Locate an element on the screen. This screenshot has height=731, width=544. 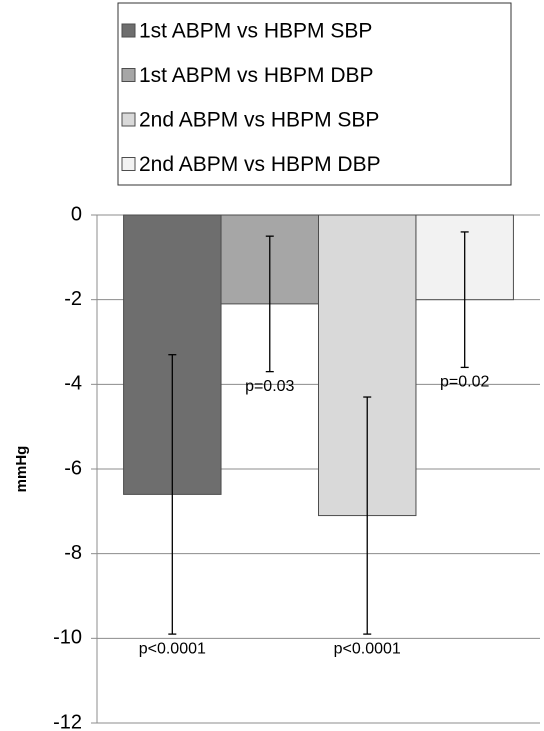
y-tick-label: -6 is located at coordinates (73, 468).